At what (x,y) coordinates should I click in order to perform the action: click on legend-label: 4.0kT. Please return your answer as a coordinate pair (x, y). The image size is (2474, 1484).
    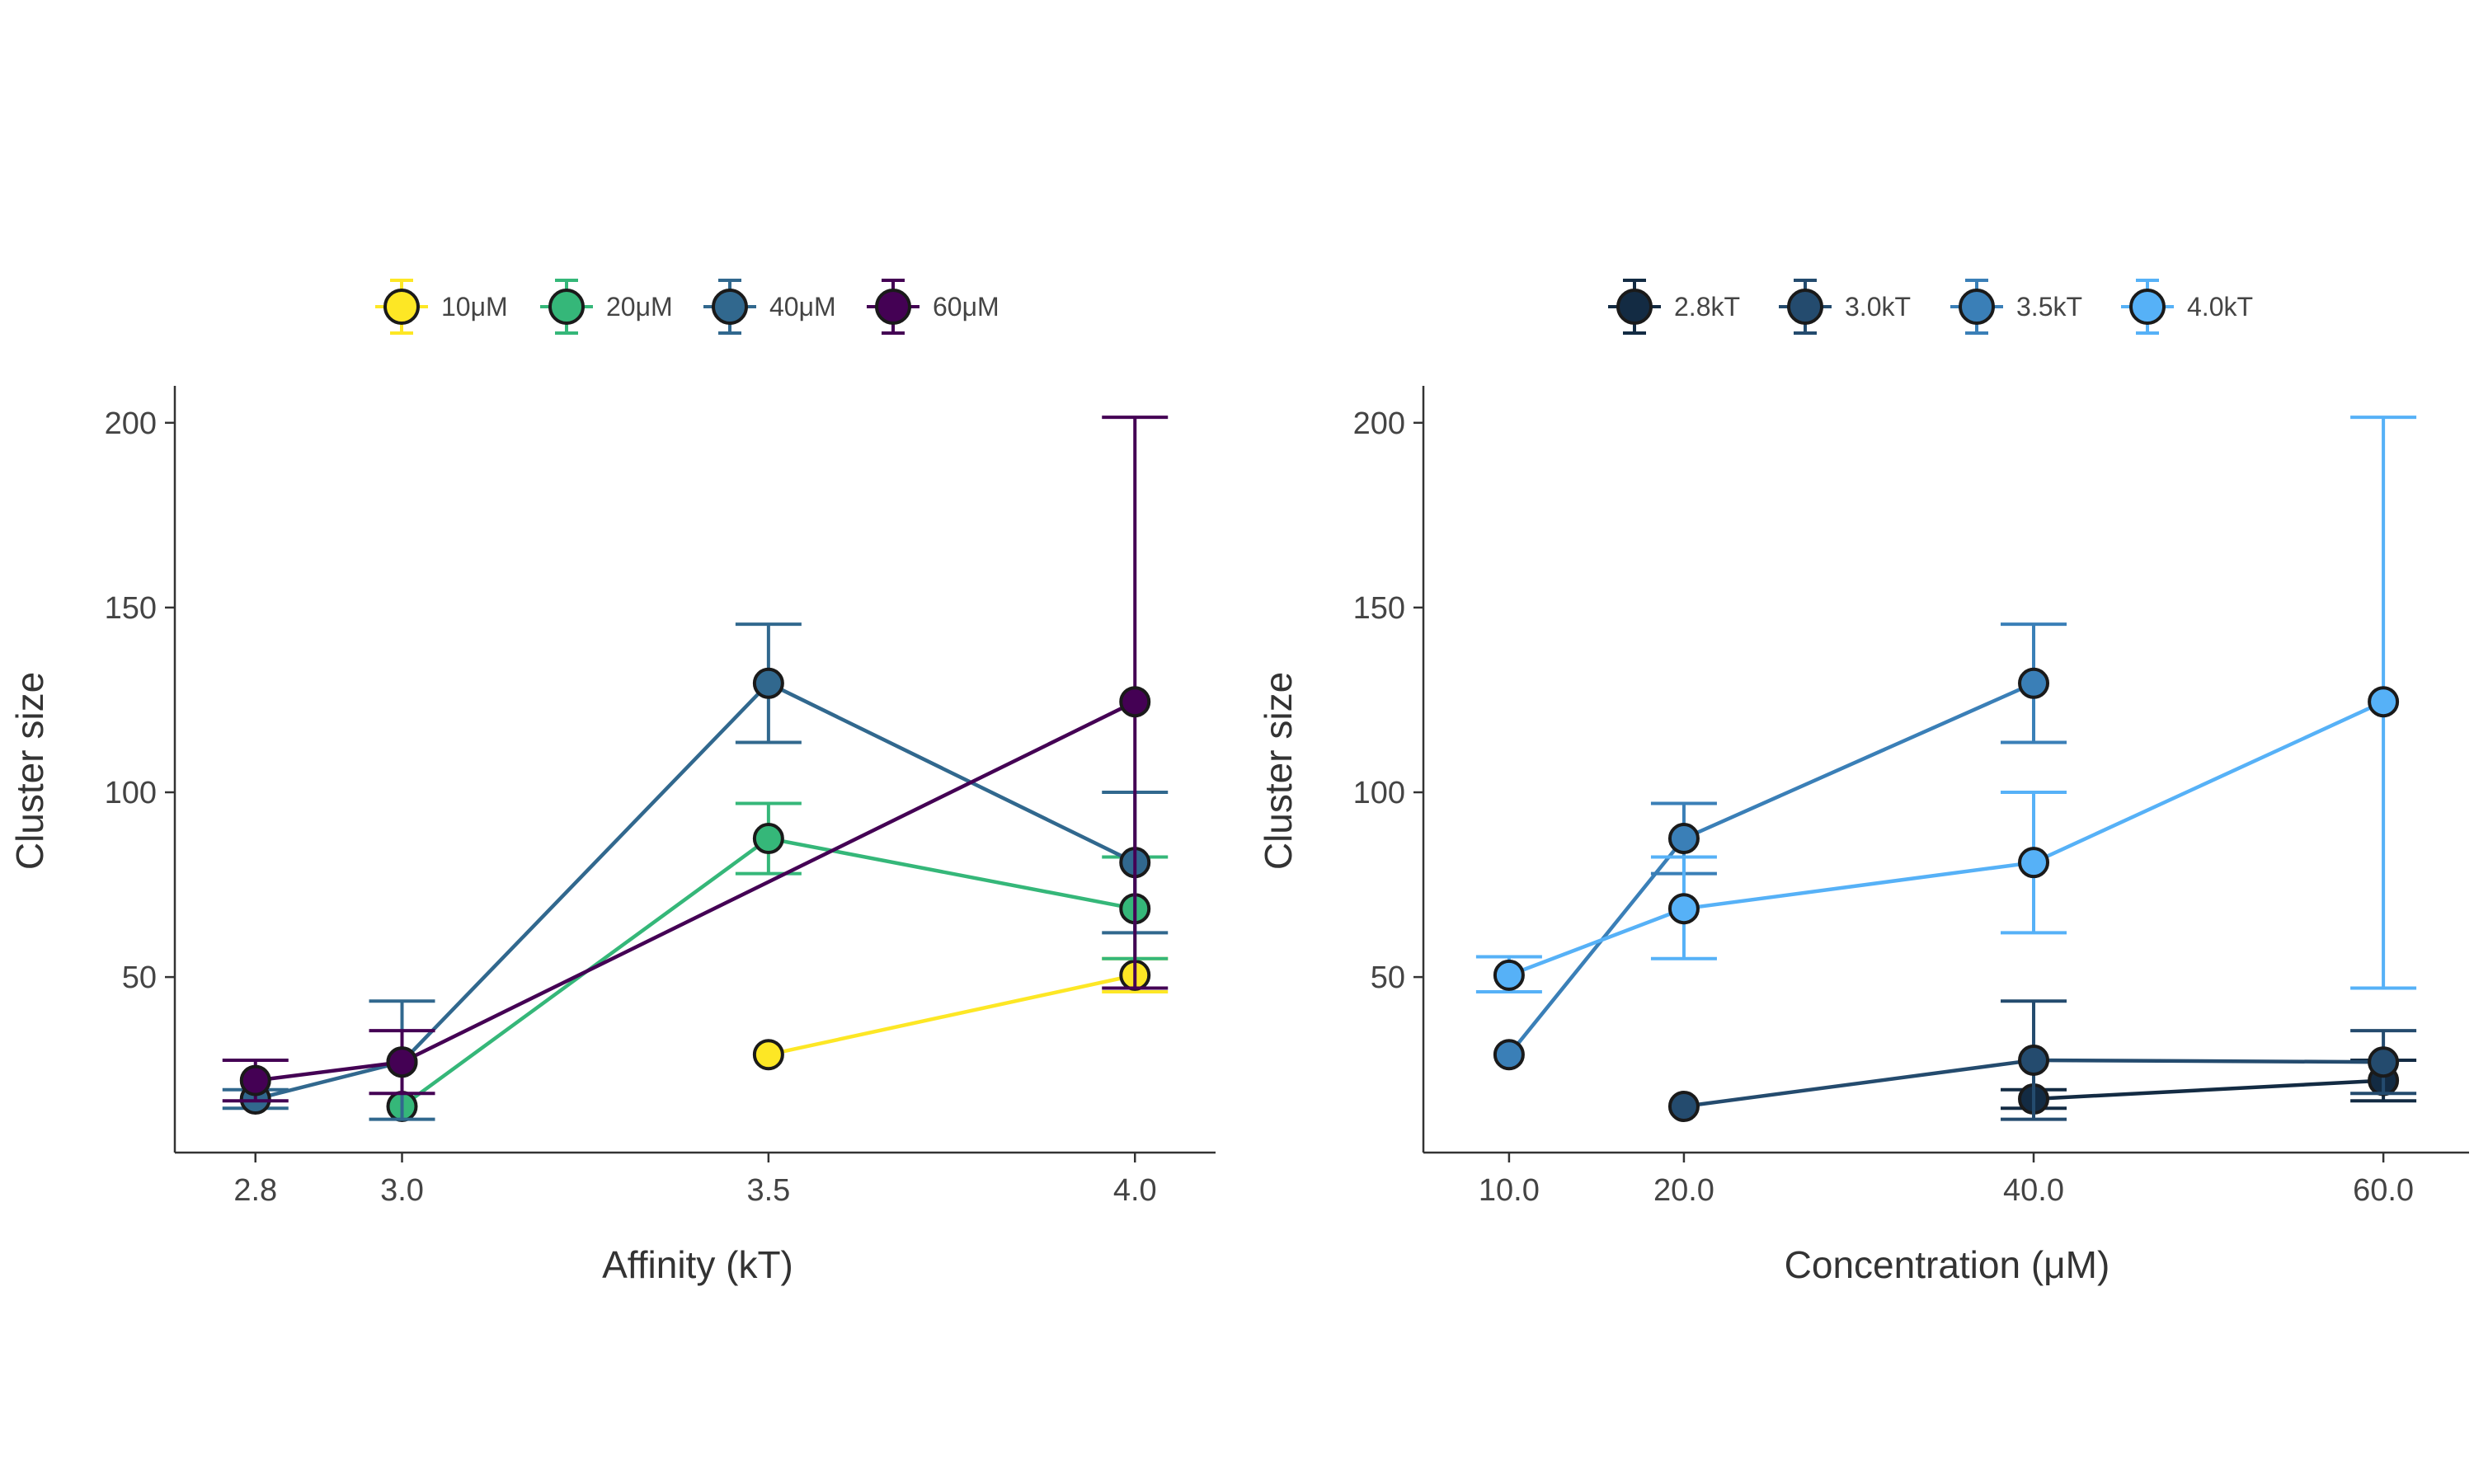
    Looking at the image, I should click on (2220, 307).